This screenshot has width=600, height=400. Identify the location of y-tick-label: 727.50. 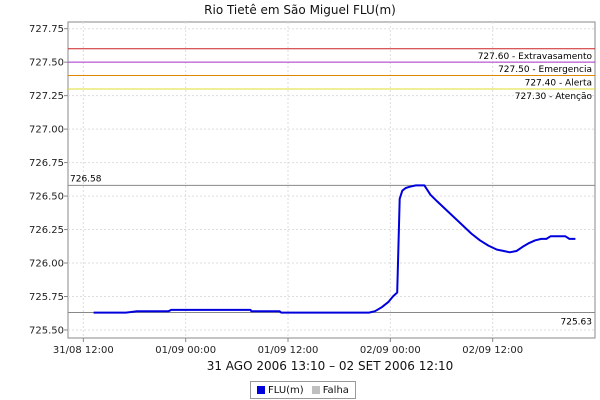
(46, 63).